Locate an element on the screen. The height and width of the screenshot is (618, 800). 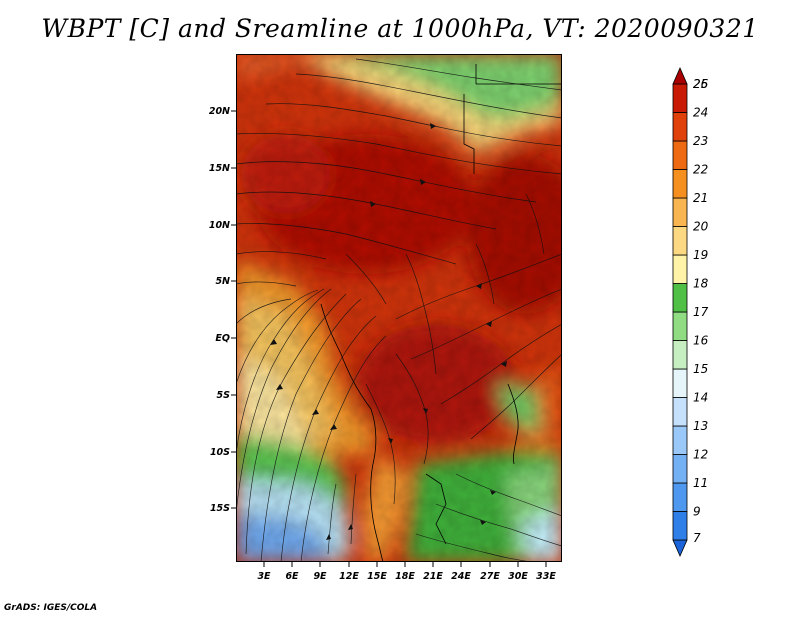
footer-credit: GrADS: IGES/COLA is located at coordinates (51, 608).